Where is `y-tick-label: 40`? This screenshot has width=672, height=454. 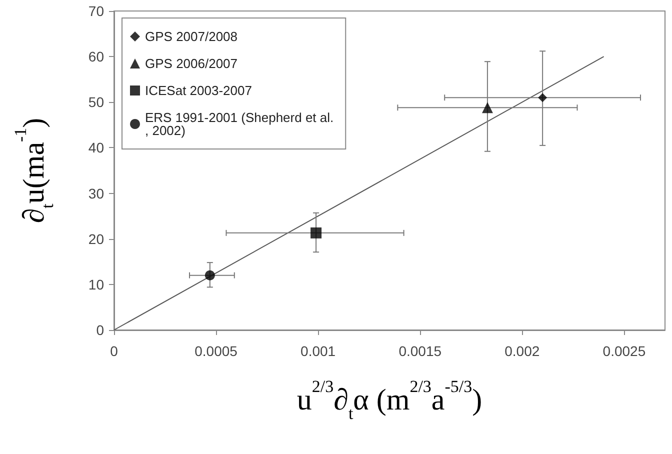
y-tick-label: 40 is located at coordinates (96, 148).